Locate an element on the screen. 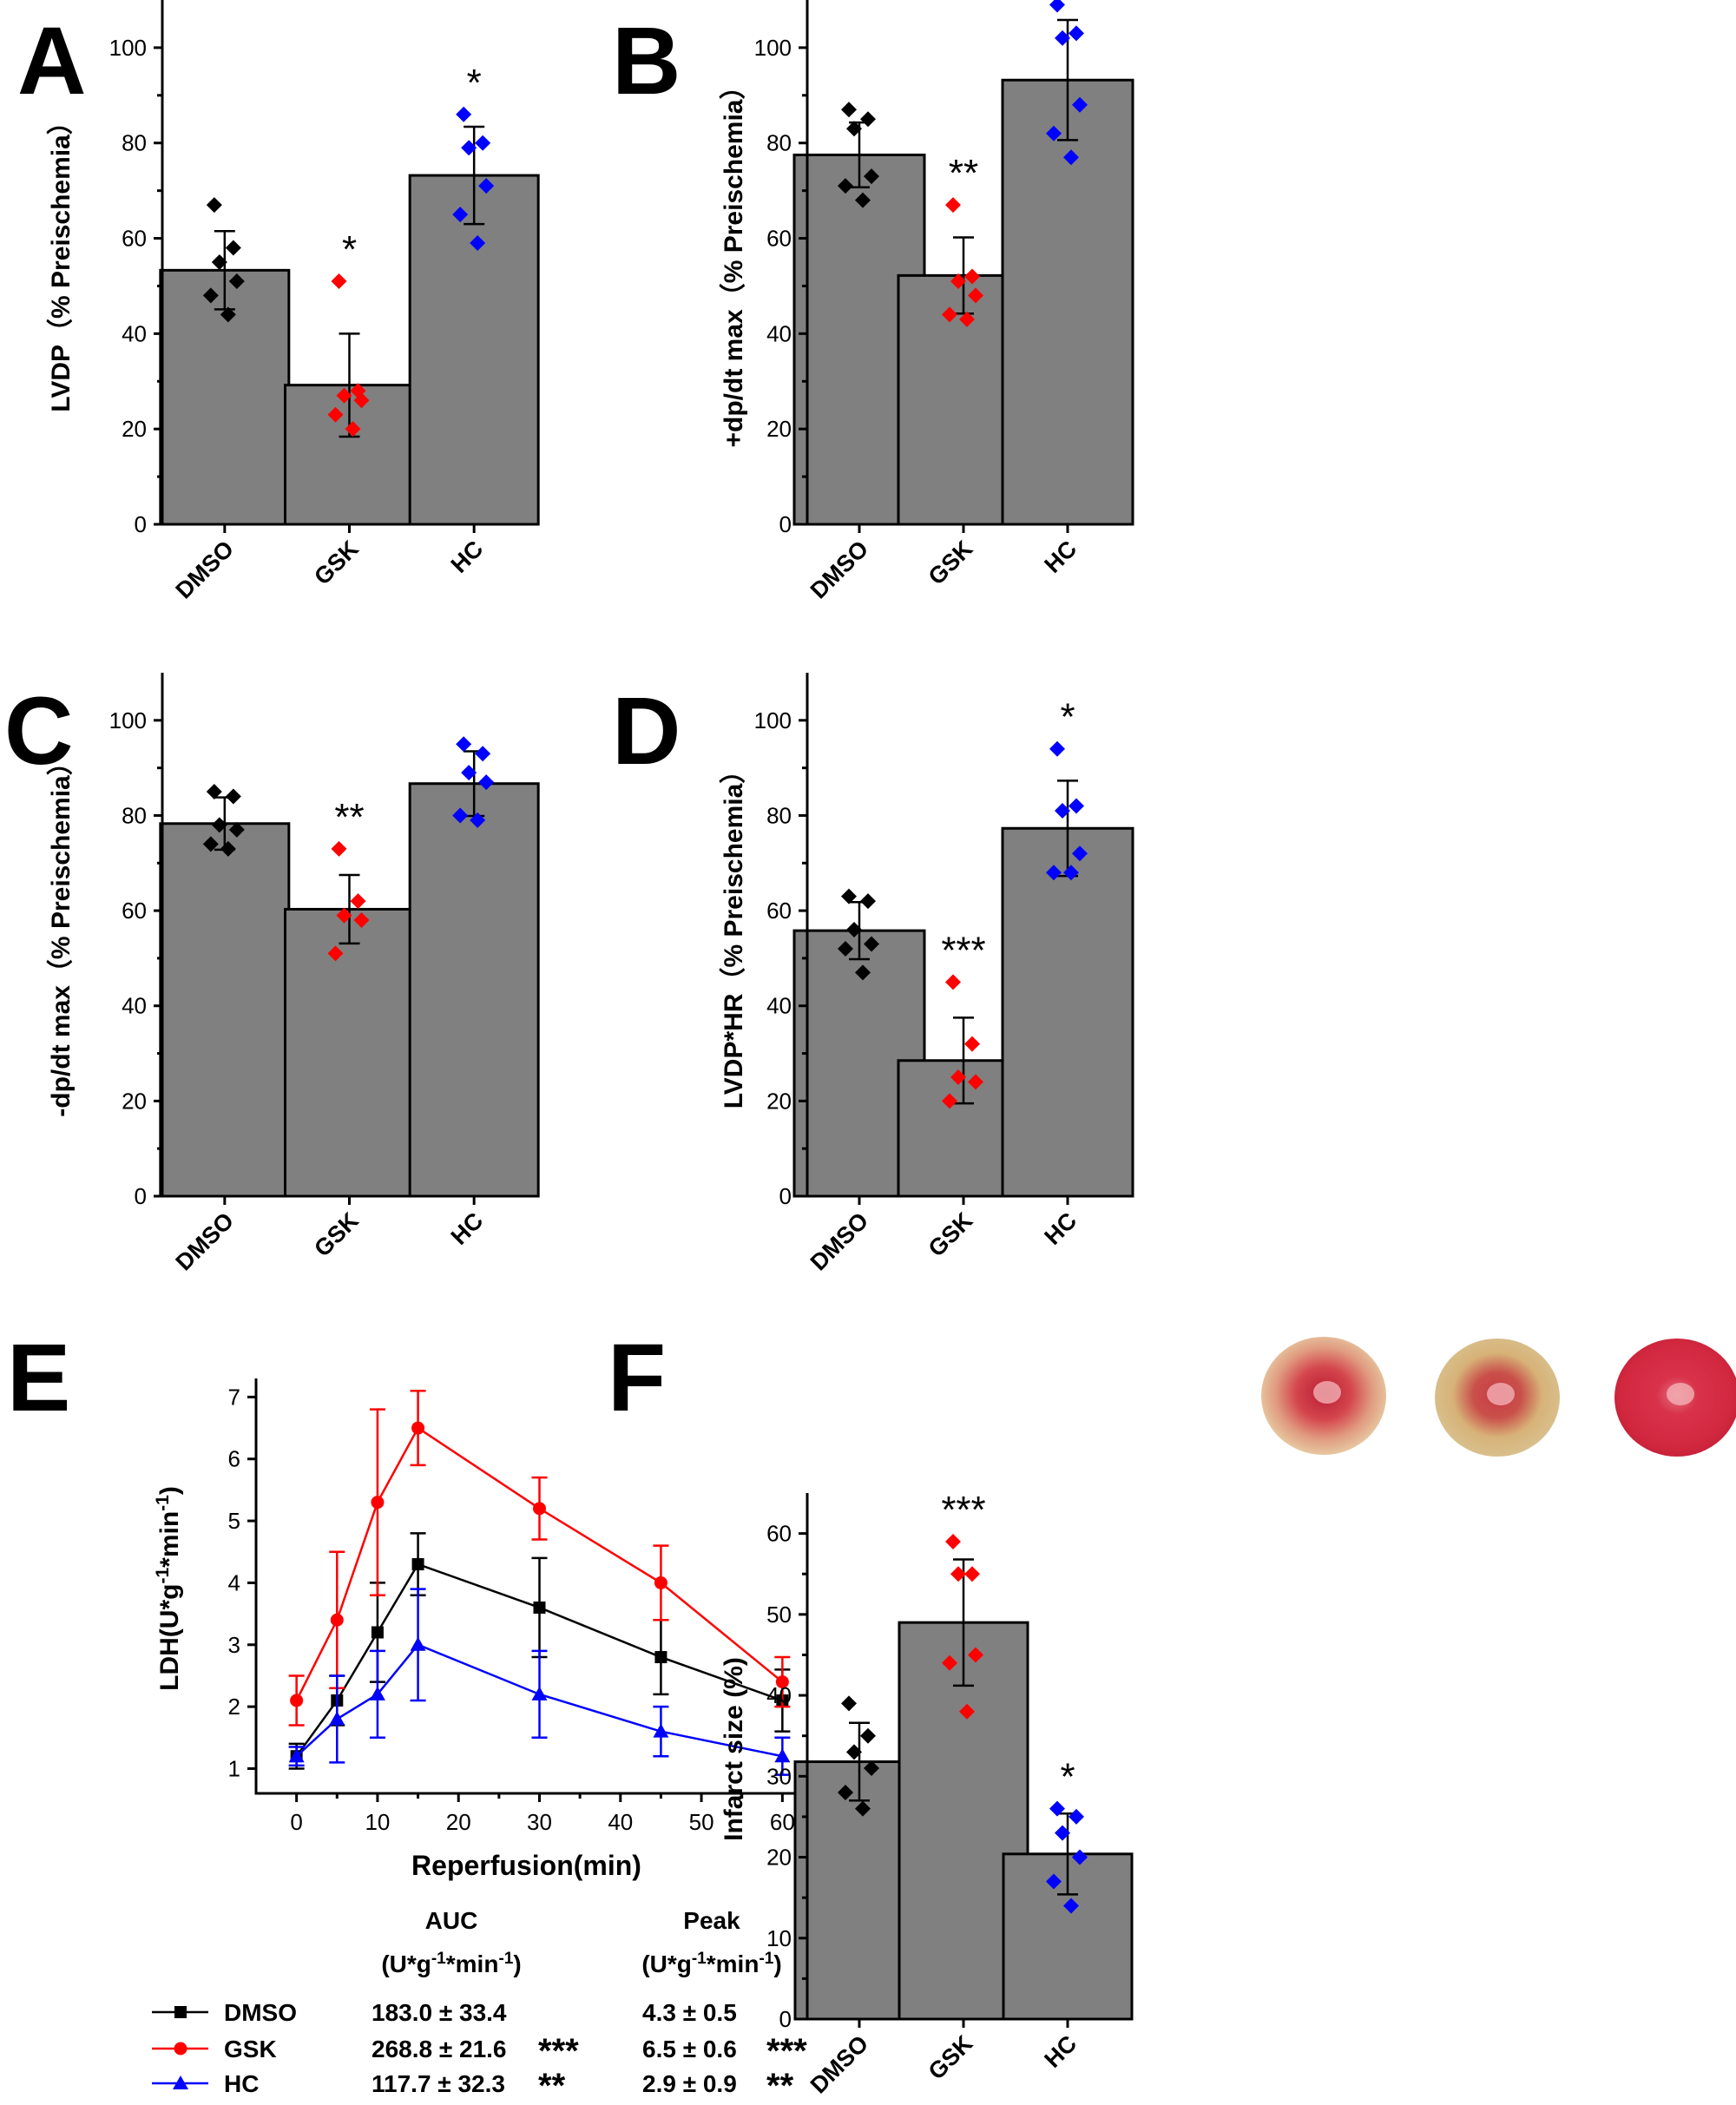  table-row-dmso: DMSO 183.0 ± 33.4 4.3 ± 0.5 is located at coordinates (444, 2012).